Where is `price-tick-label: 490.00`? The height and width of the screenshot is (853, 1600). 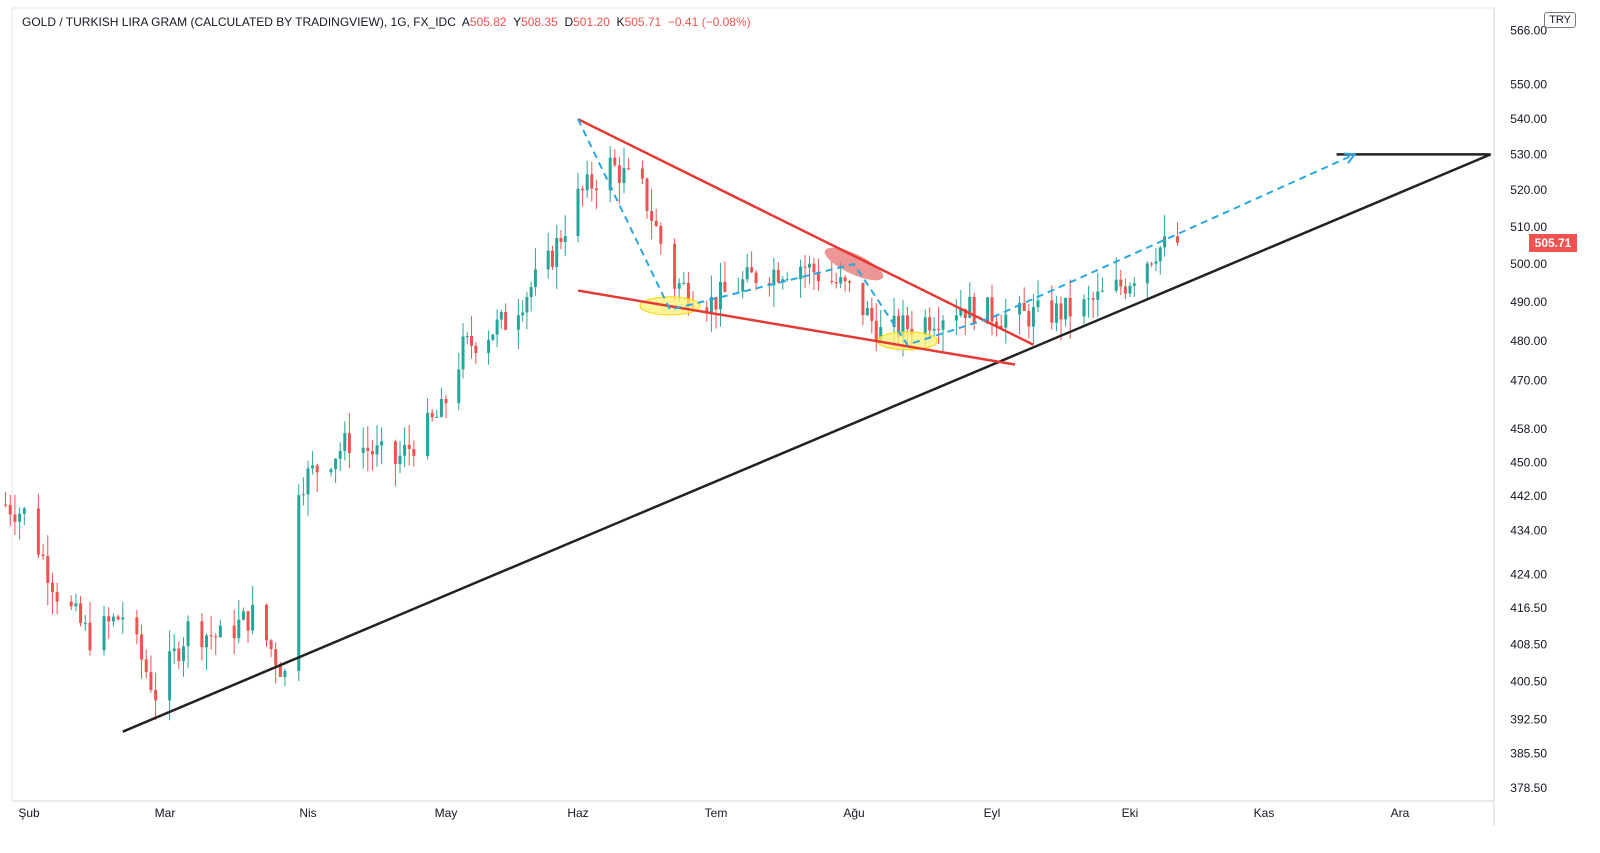 price-tick-label: 490.00 is located at coordinates (1528, 302).